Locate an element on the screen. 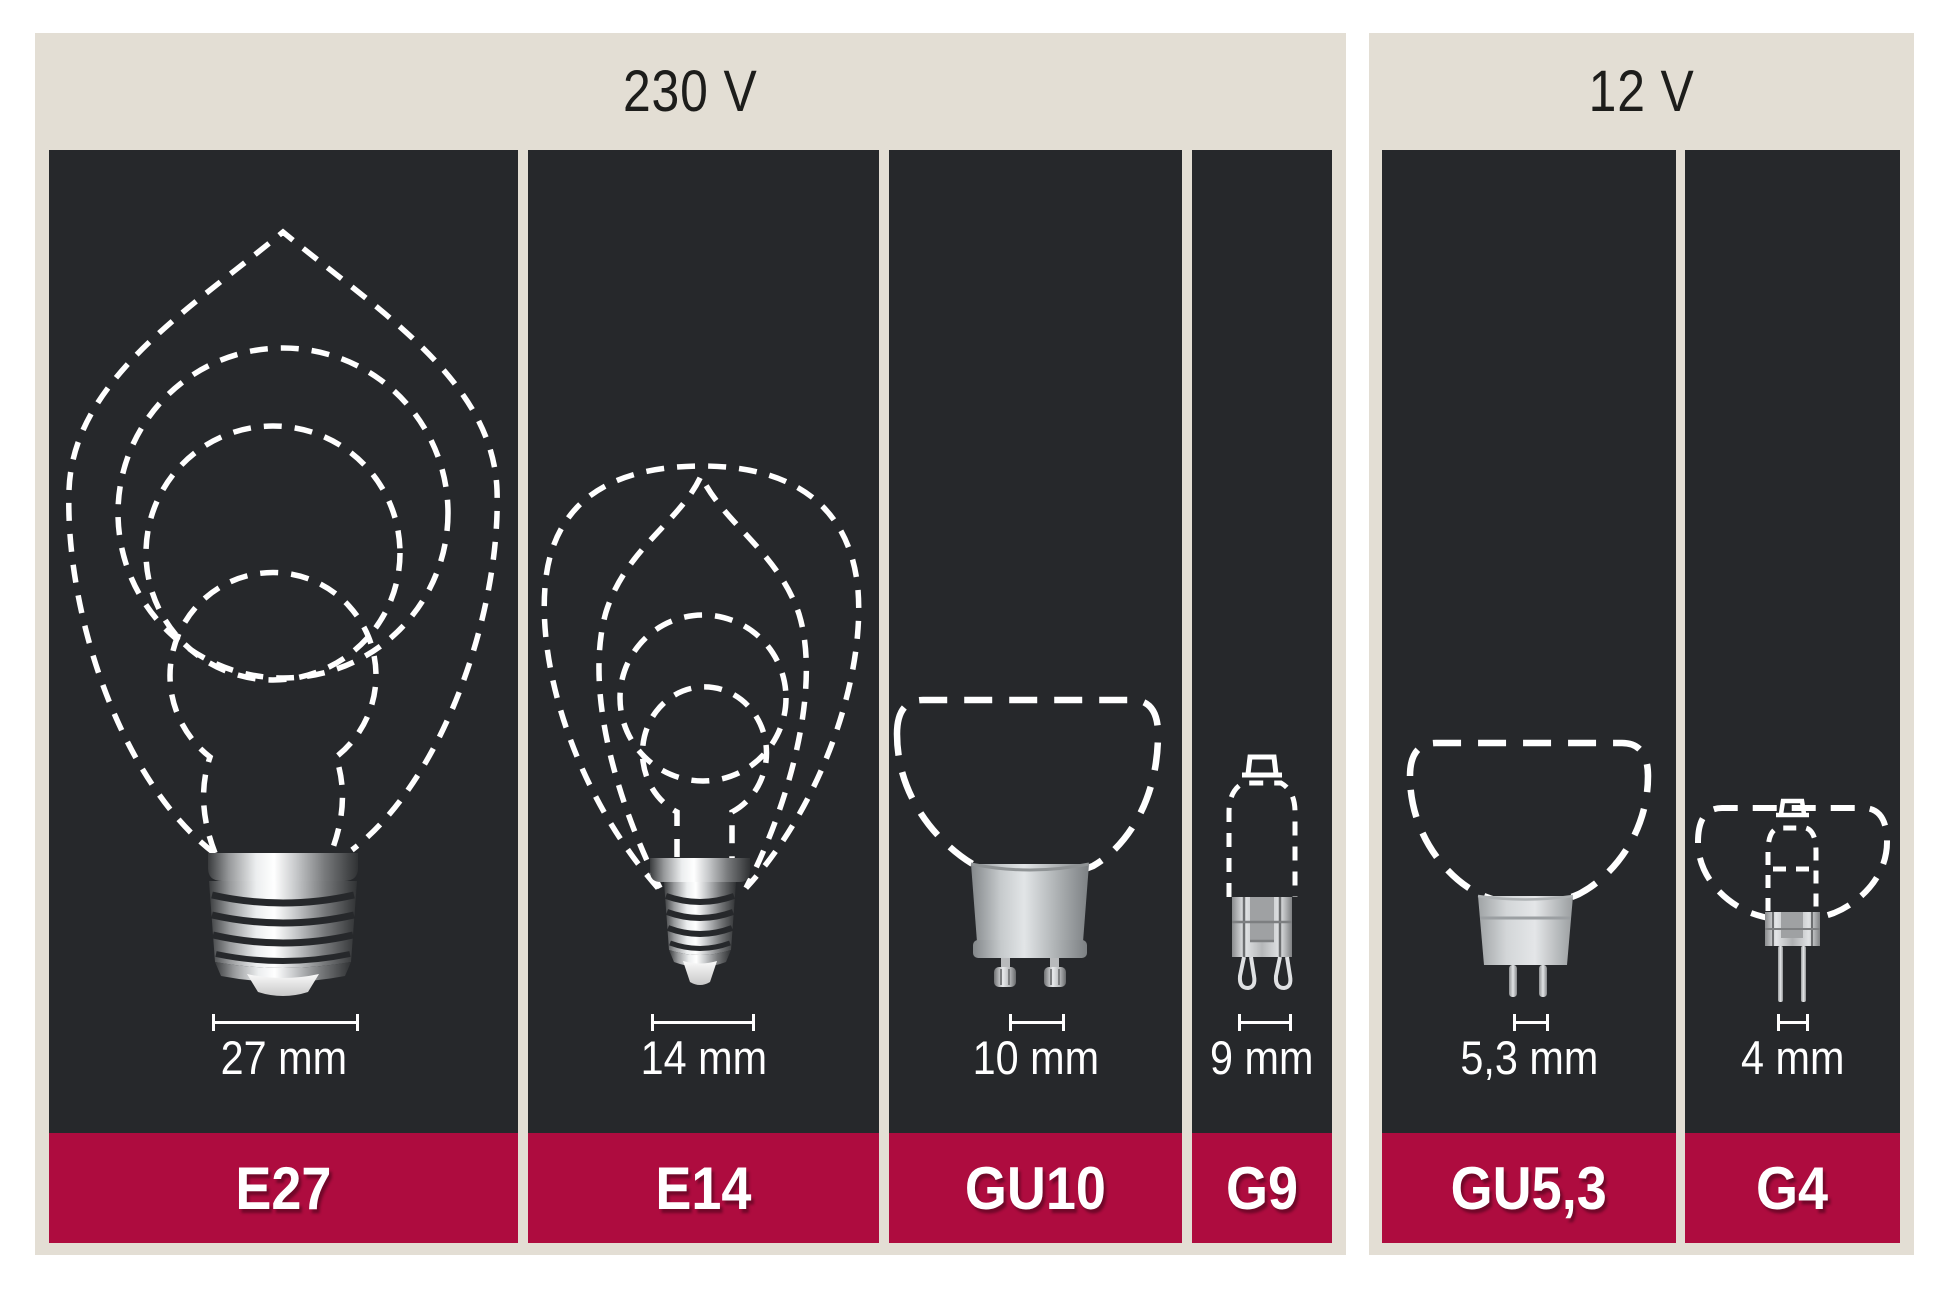 The width and height of the screenshot is (1946, 1292). e14-bulb-shapes-svg is located at coordinates (701, 724).